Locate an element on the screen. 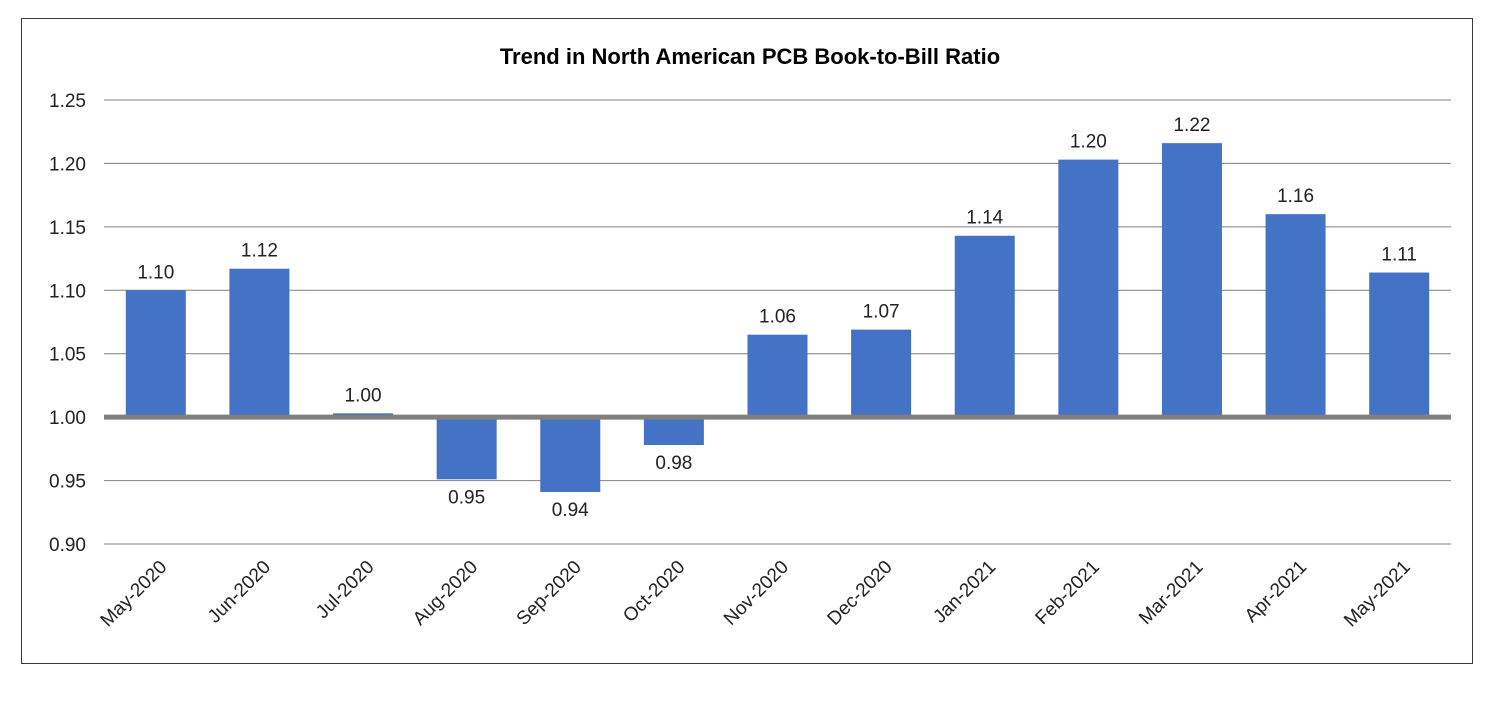 The width and height of the screenshot is (1495, 705). y-tick-label: 0.95 is located at coordinates (67, 482).